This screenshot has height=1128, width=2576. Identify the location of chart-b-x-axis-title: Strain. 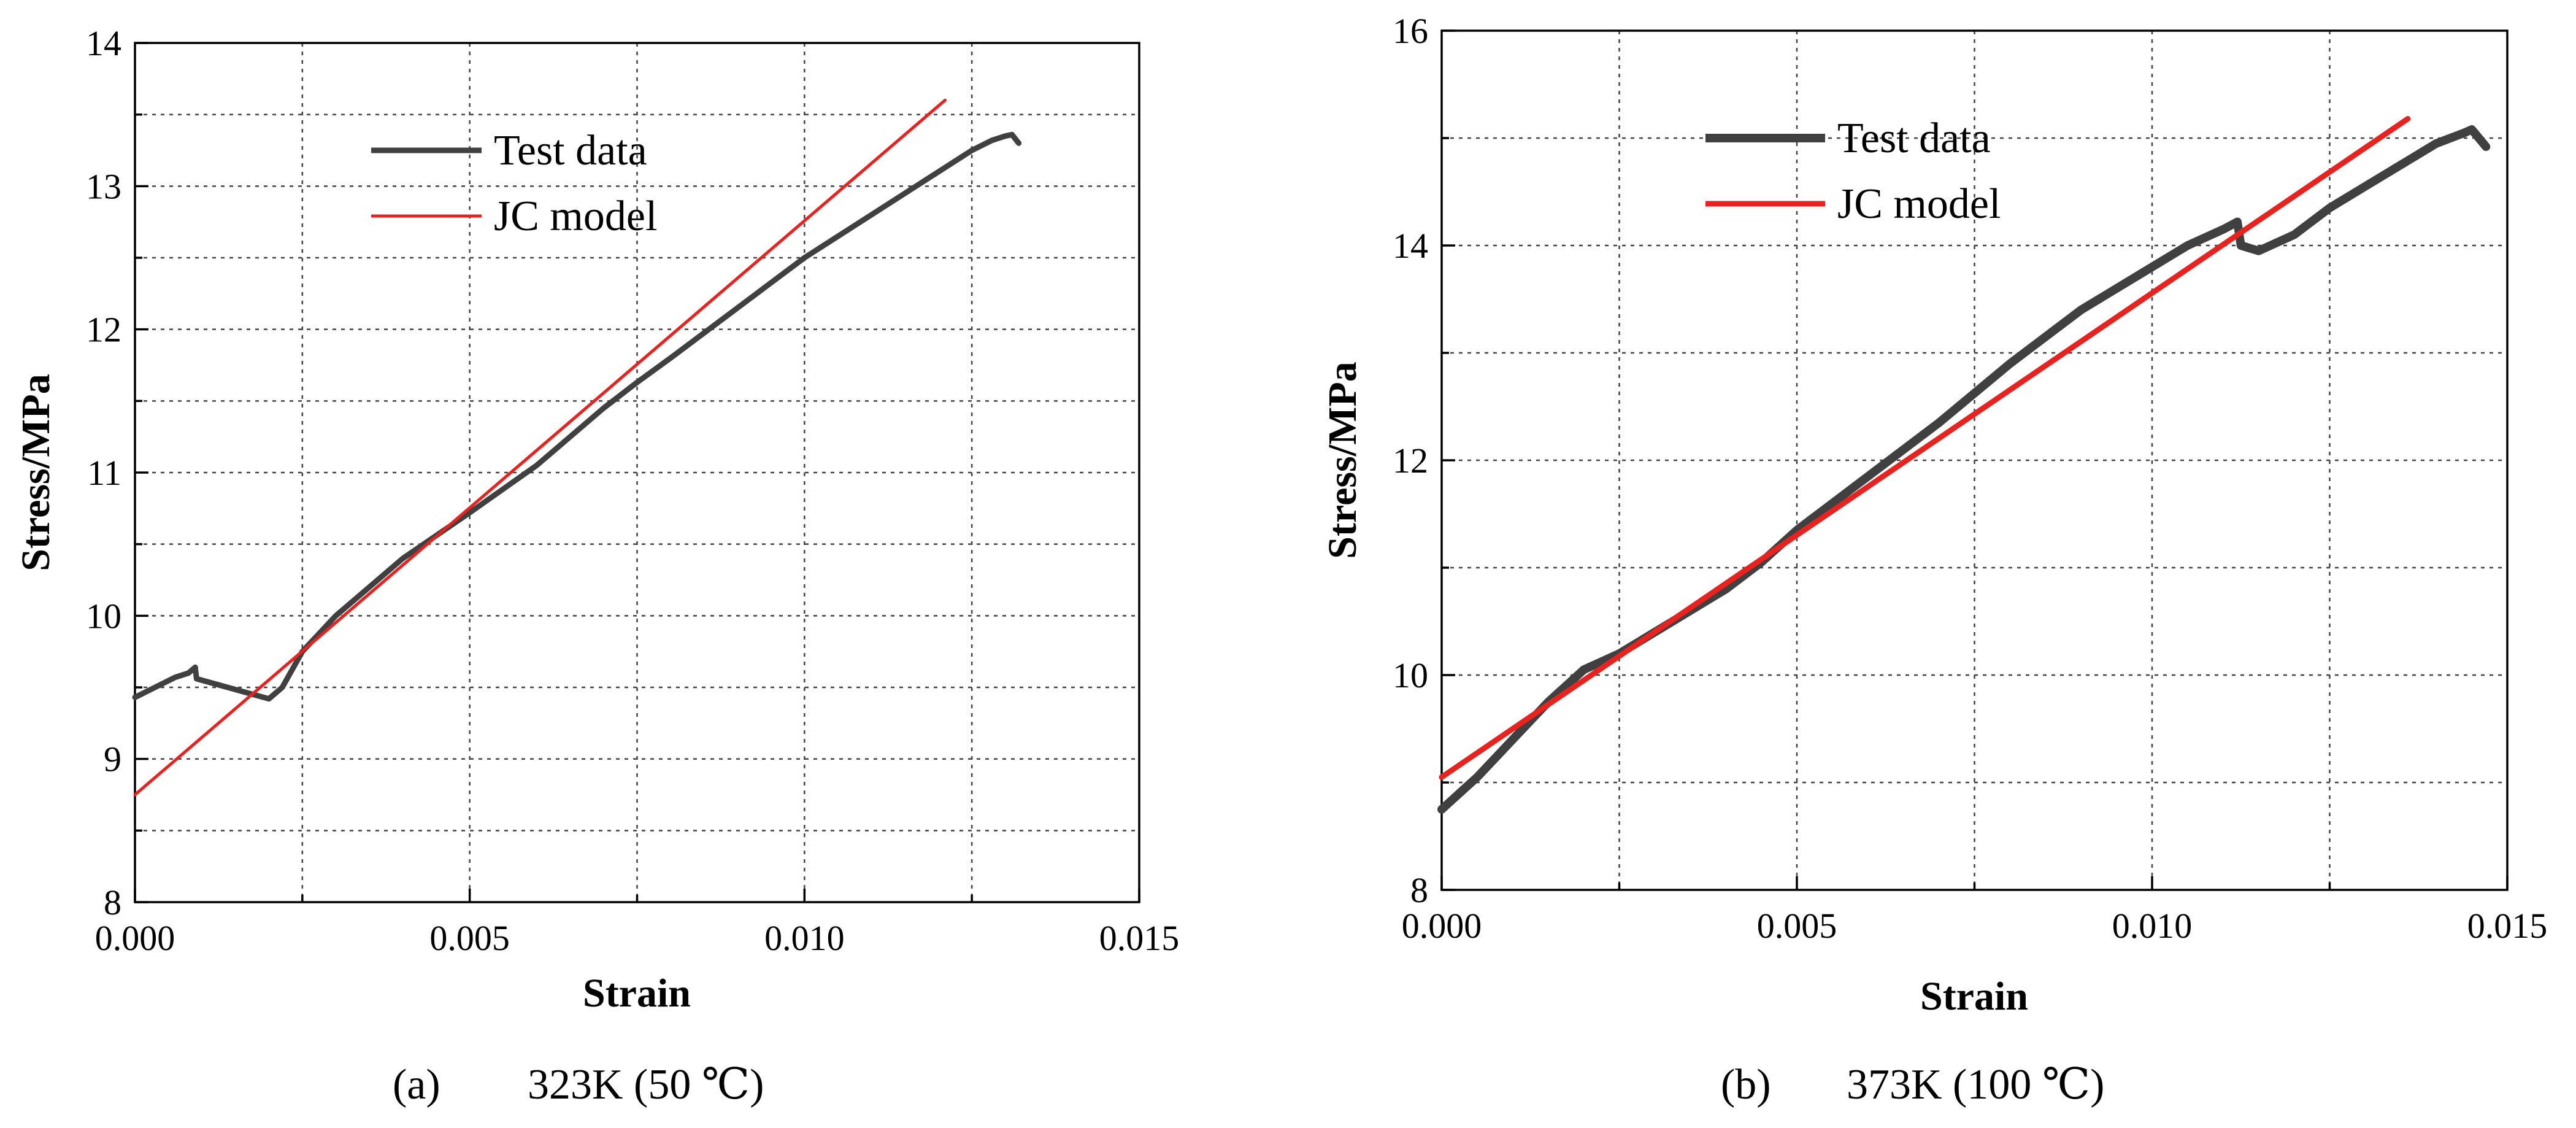
(1974, 996).